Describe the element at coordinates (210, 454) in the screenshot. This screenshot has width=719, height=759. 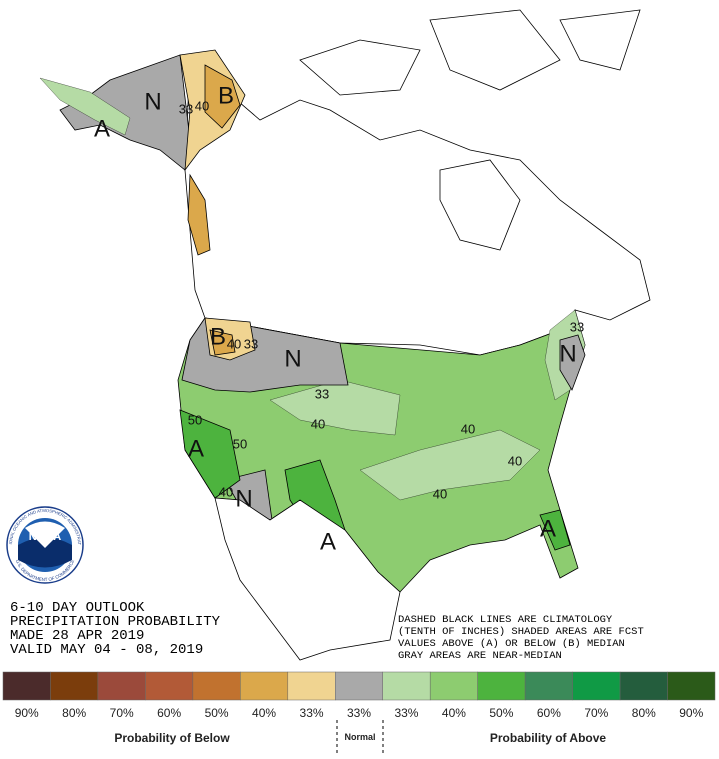
I see `ca-wet` at that location.